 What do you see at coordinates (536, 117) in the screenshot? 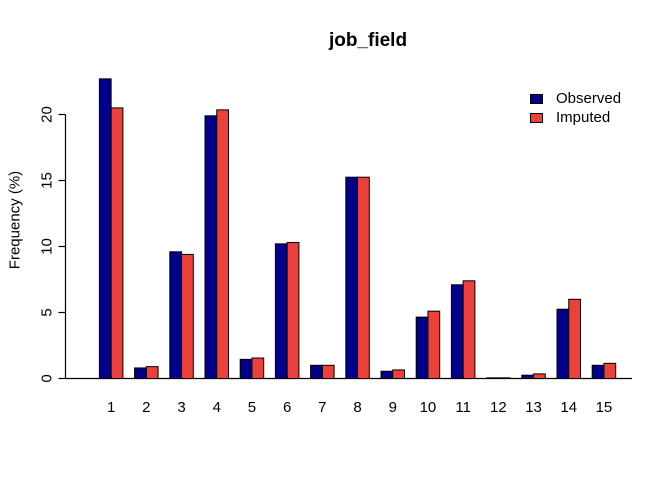
I see `legend-swatch-imputed-icon` at bounding box center [536, 117].